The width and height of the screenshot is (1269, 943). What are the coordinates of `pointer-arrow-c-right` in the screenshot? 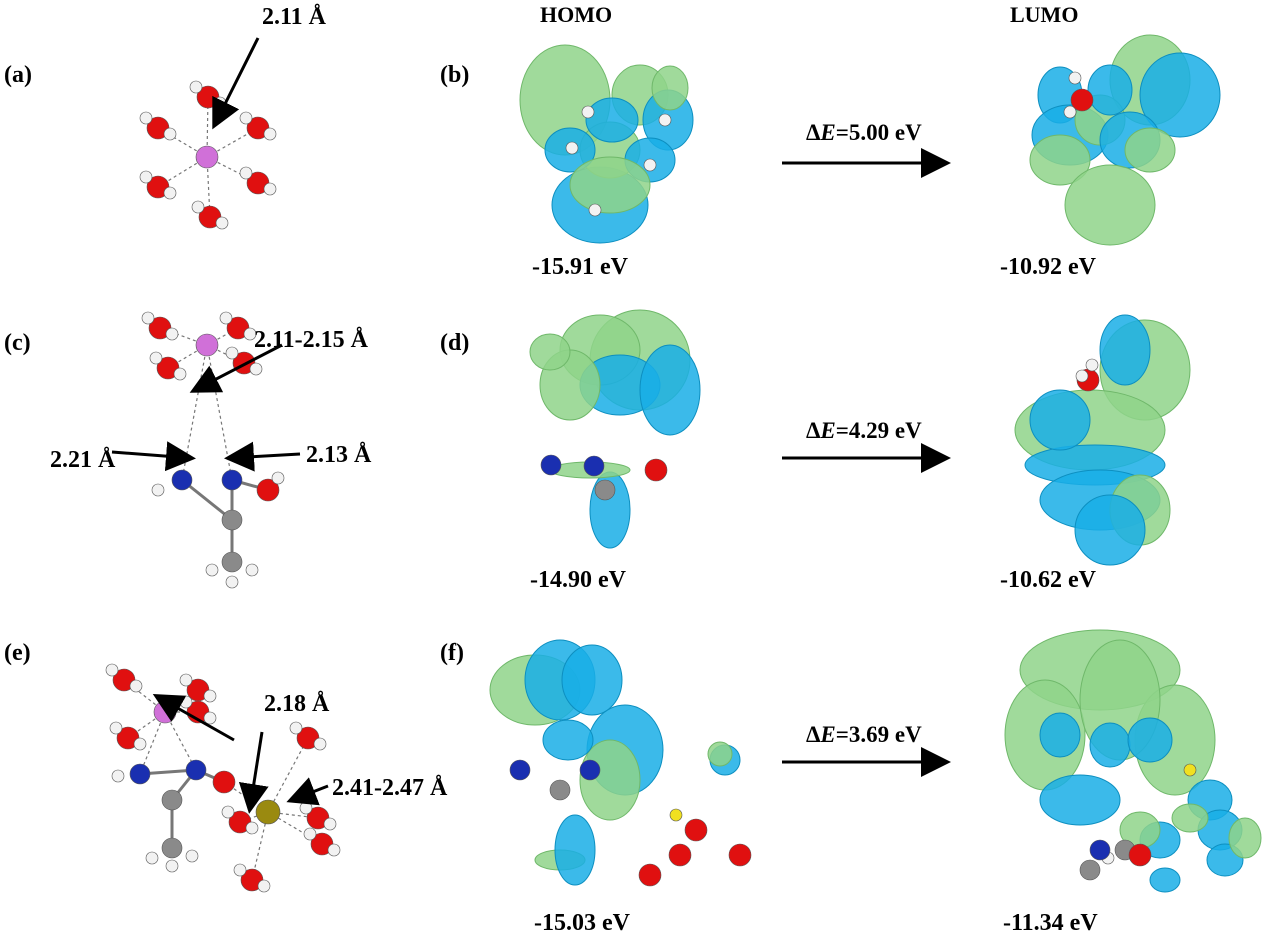 It's located at (262, 456).